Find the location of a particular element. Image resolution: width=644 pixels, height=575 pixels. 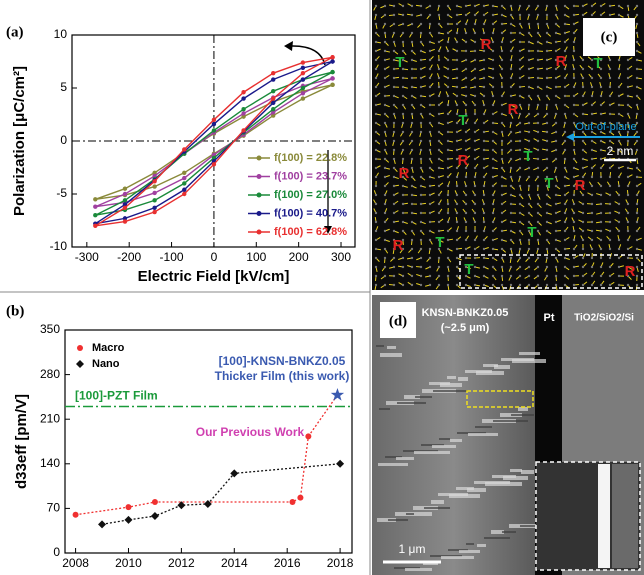

series-line is located at coordinates (192, 476).